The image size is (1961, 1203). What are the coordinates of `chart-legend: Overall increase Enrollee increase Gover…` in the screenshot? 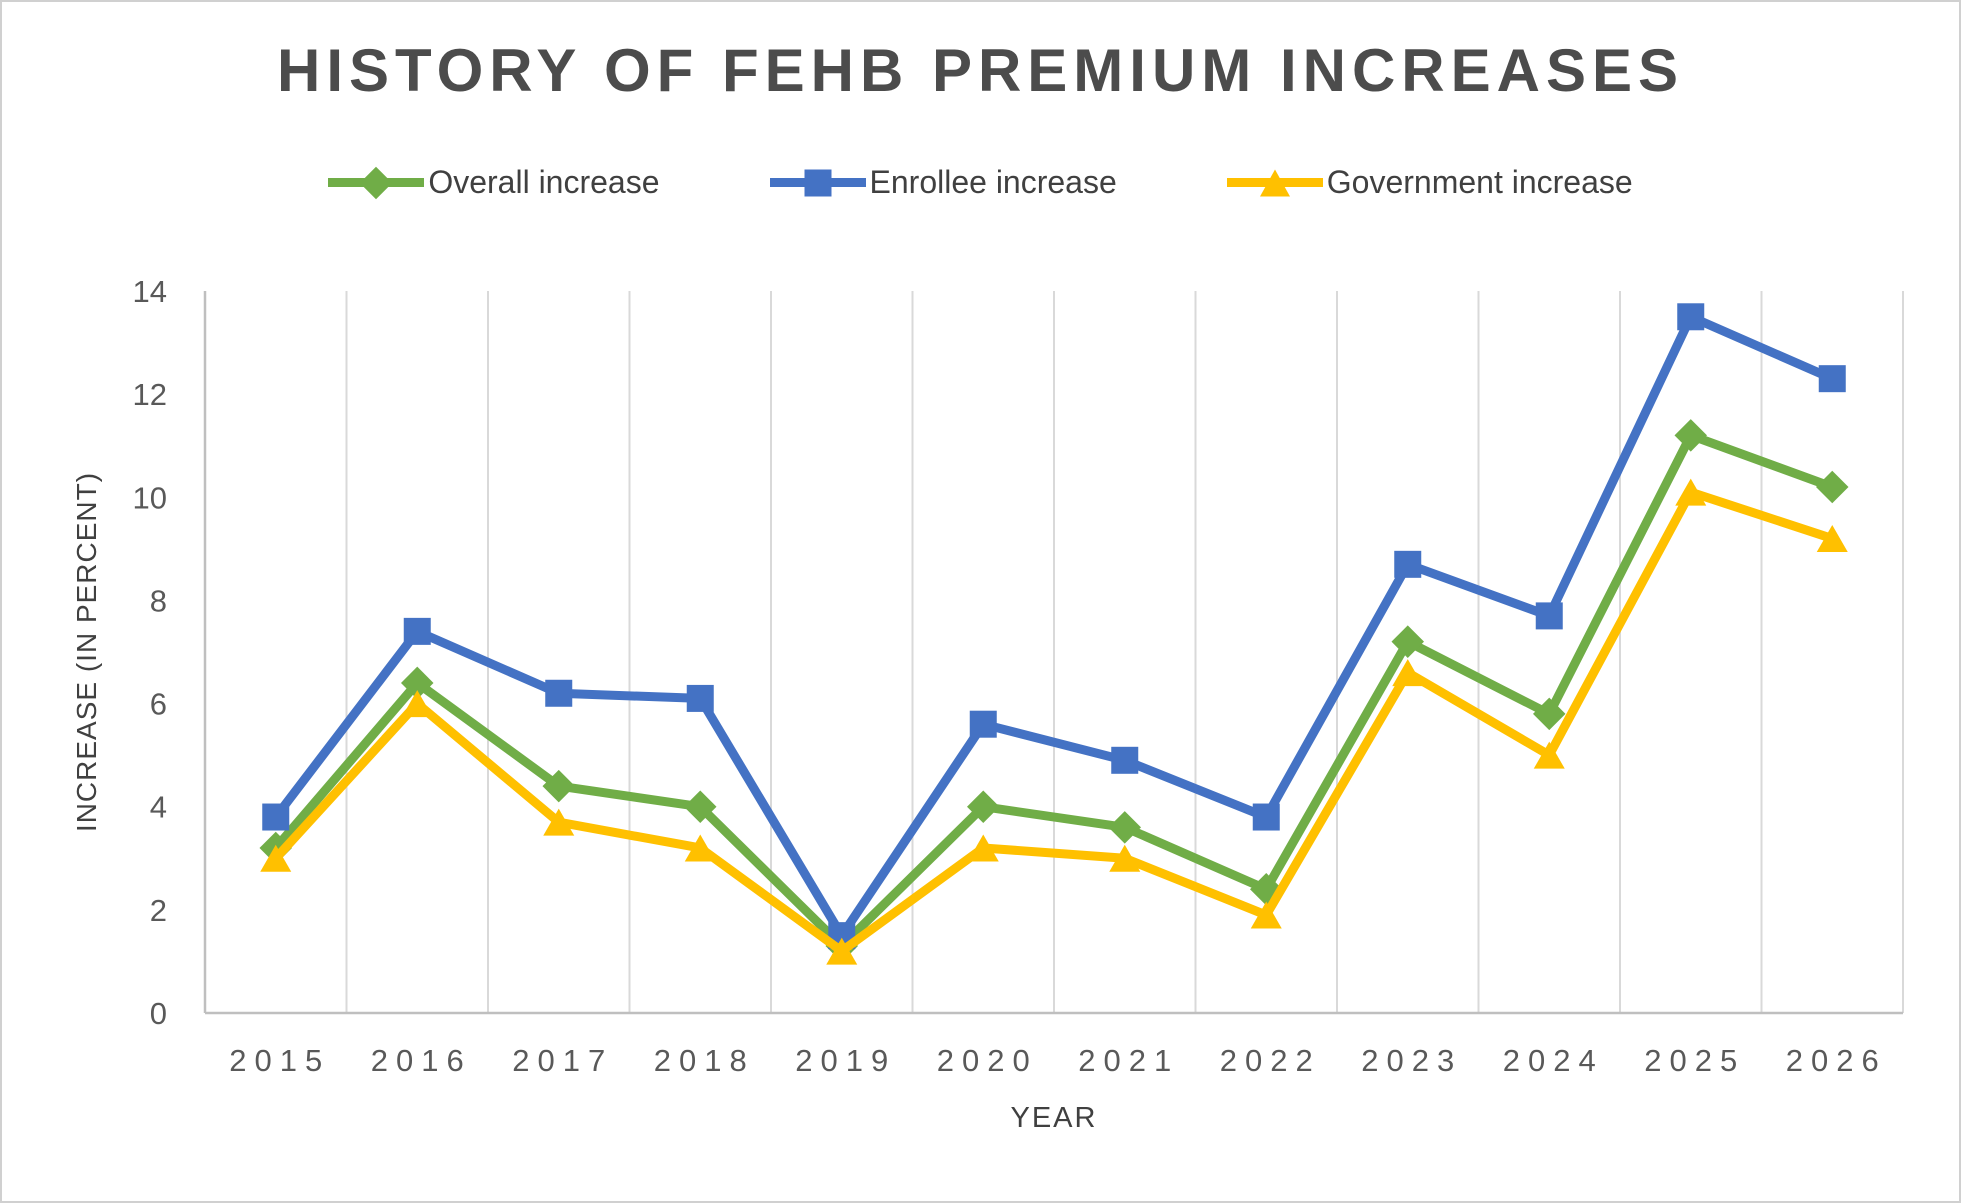 It's located at (980, 182).